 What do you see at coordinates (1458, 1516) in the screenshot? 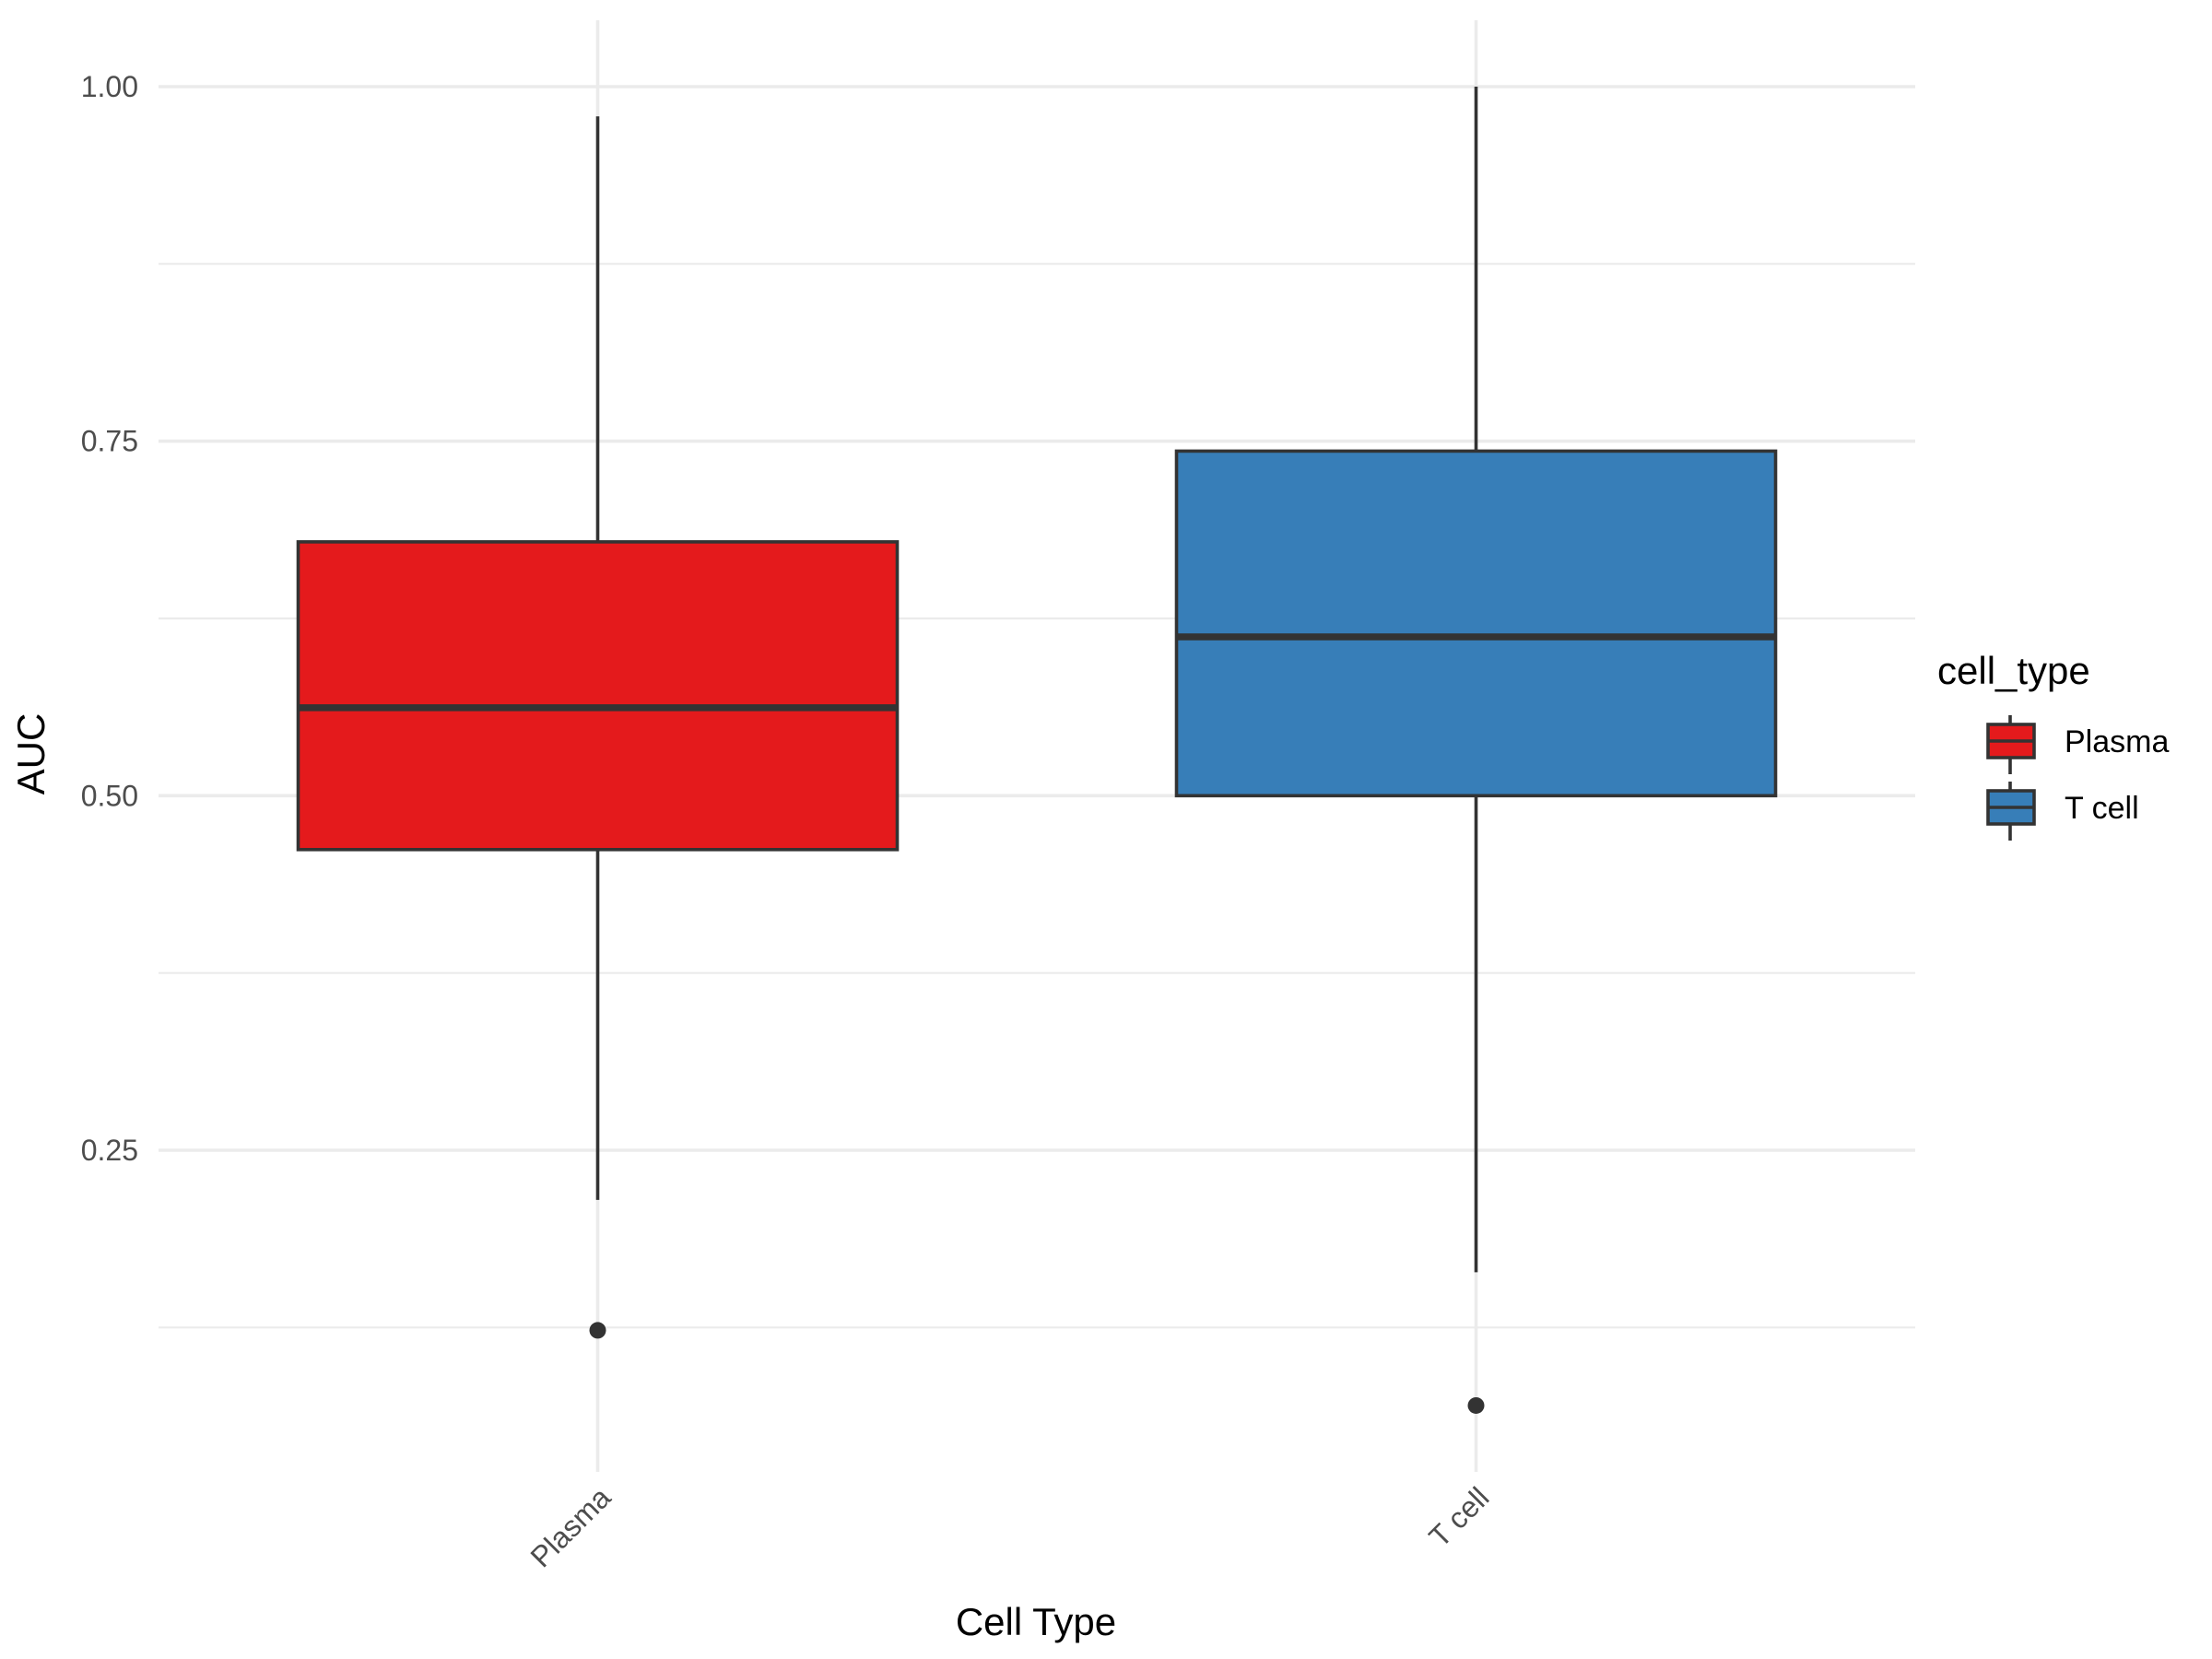
I see `x-tick-label: T cell` at bounding box center [1458, 1516].